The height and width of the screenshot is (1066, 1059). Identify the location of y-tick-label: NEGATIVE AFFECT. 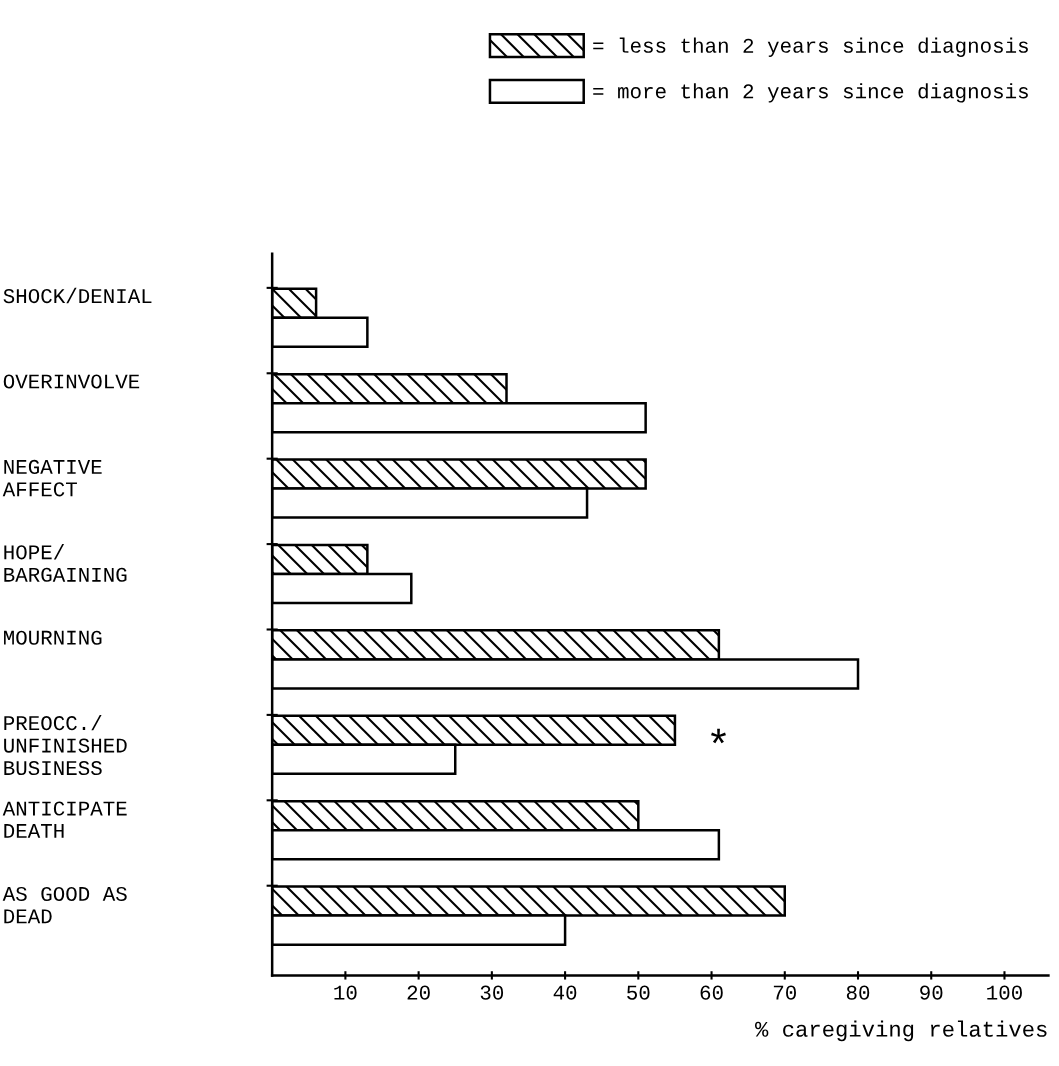
(52, 478).